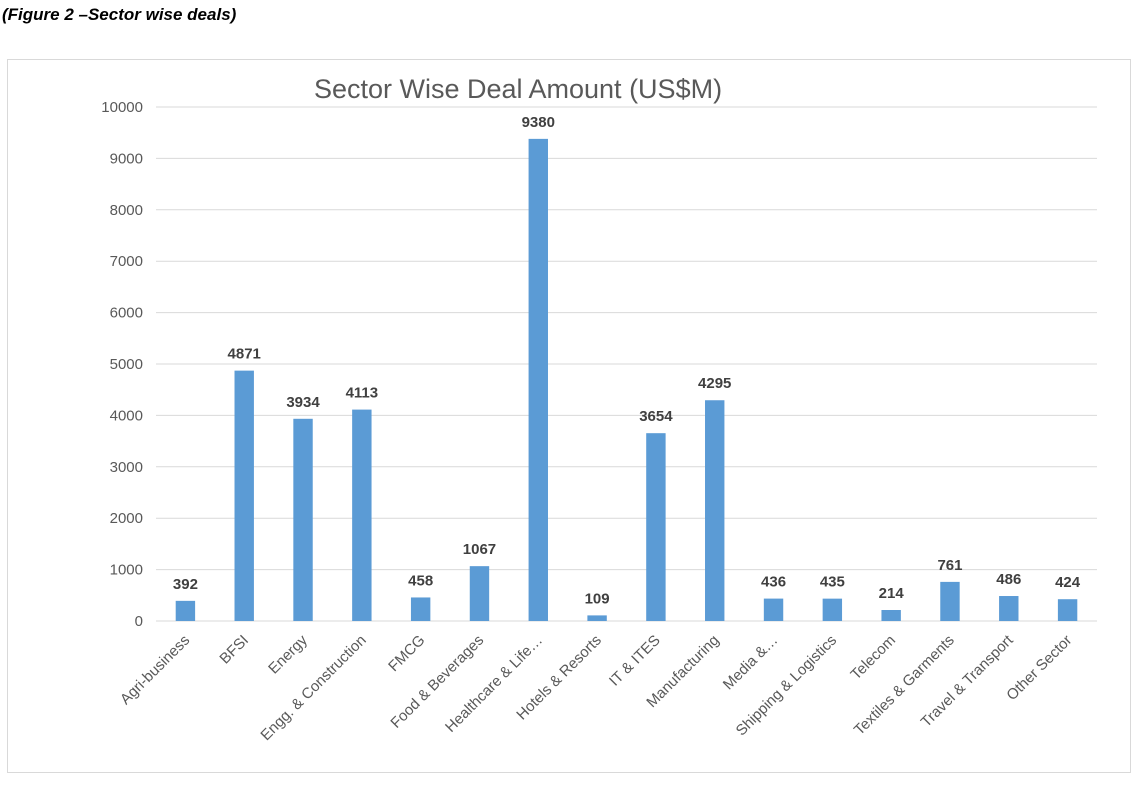 Image resolution: width=1147 pixels, height=807 pixels. I want to click on y-tick-label: 9000, so click(126, 158).